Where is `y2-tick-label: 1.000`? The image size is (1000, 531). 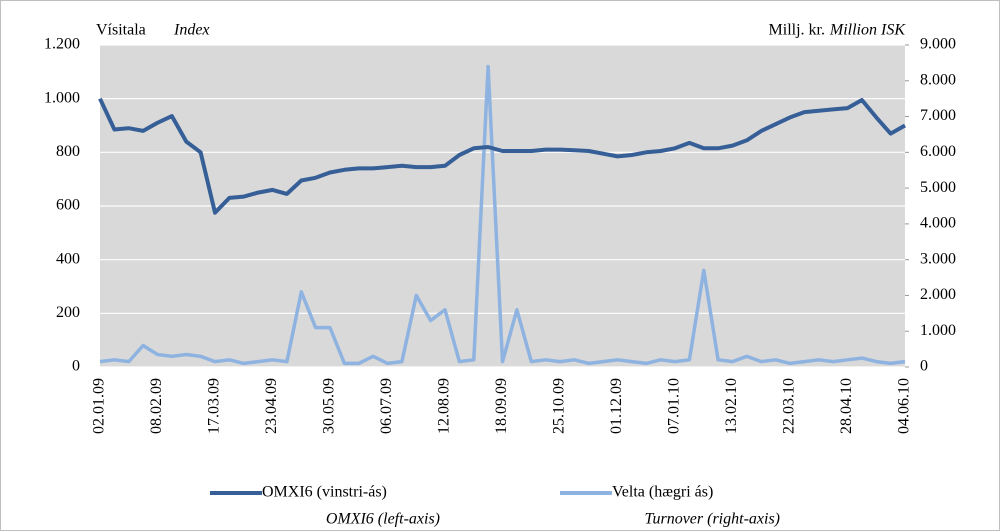 y2-tick-label: 1.000 is located at coordinates (938, 330).